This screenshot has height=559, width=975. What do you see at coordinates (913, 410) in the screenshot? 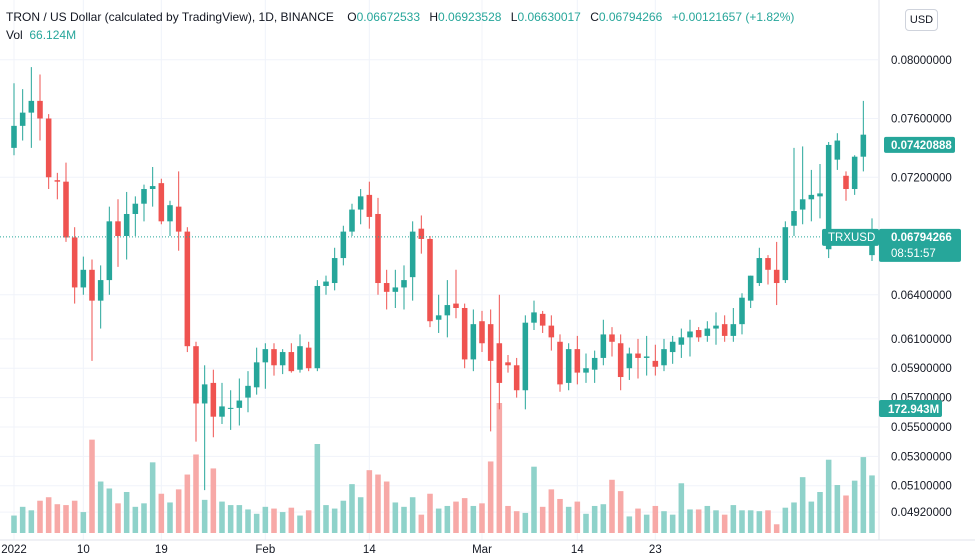
I see `volume-value: 172.943M` at bounding box center [913, 410].